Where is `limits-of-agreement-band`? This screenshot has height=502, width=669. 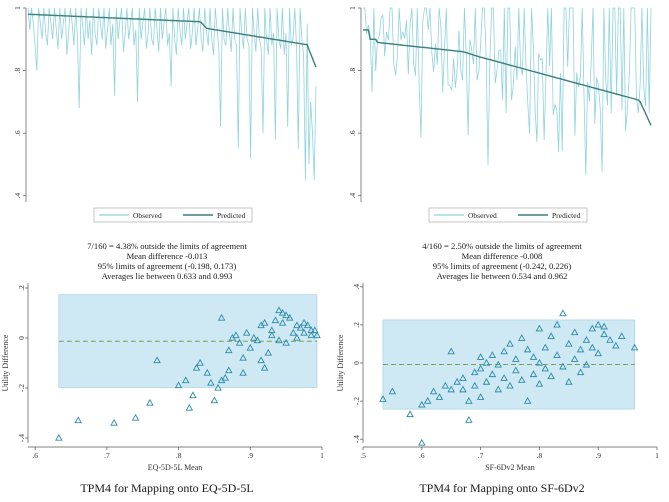 limits-of-agreement-band is located at coordinates (508, 364).